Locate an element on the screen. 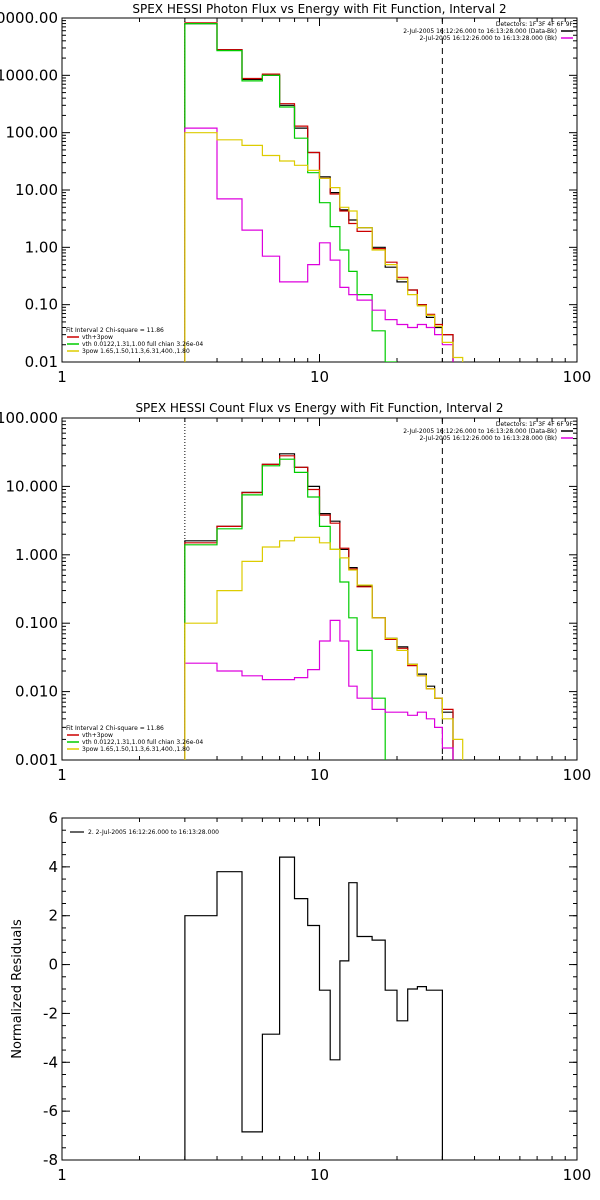 The image size is (600, 1200). thermal-fit-series is located at coordinates (285, 609).